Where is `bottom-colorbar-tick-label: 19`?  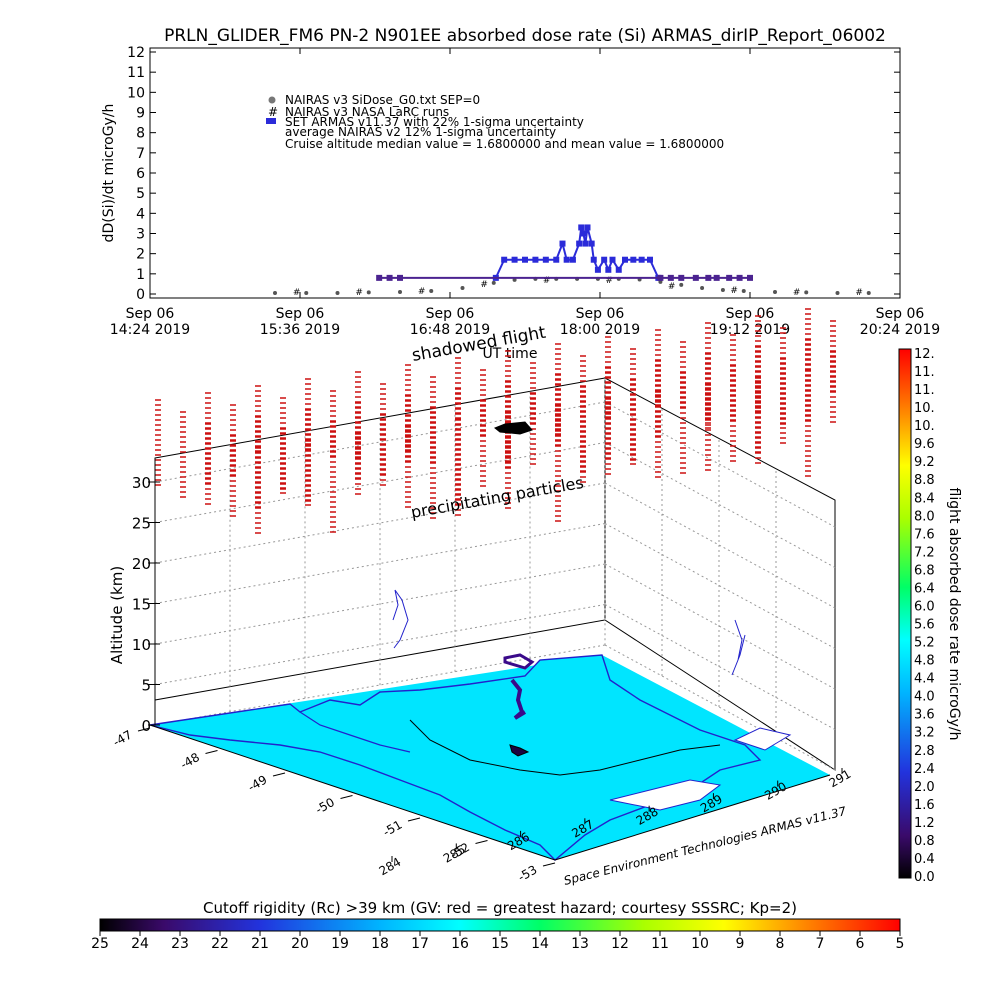 bottom-colorbar-tick-label: 19 is located at coordinates (340, 944).